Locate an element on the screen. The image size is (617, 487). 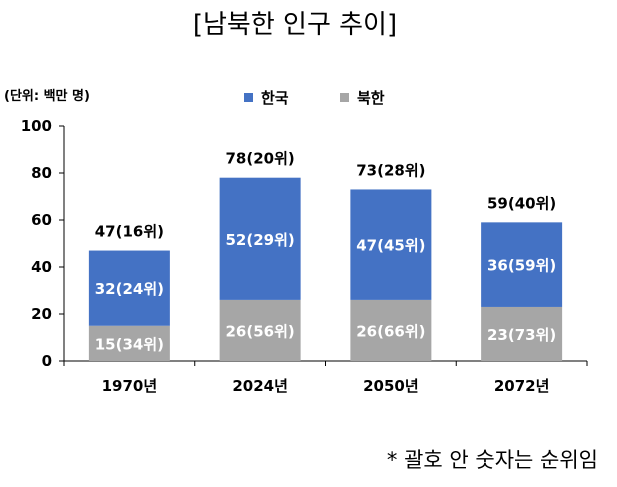
data-label: 47(45위) is located at coordinates (390, 246).